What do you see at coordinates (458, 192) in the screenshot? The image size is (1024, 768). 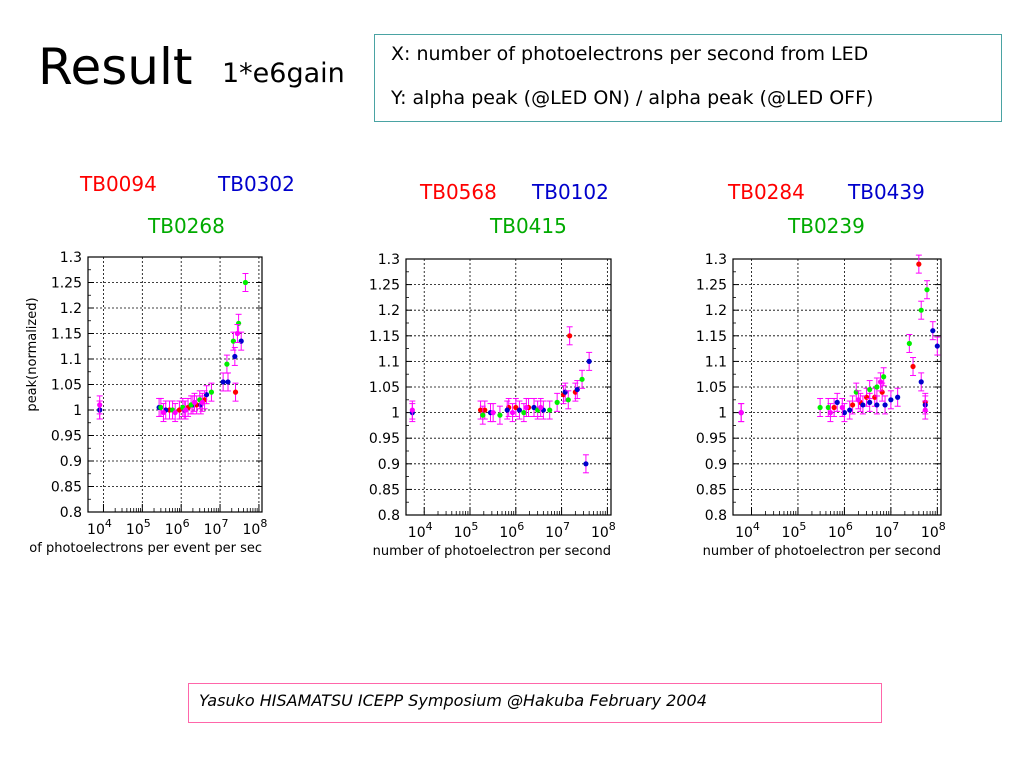 I see `tube-label-tb0568: TB0568` at bounding box center [458, 192].